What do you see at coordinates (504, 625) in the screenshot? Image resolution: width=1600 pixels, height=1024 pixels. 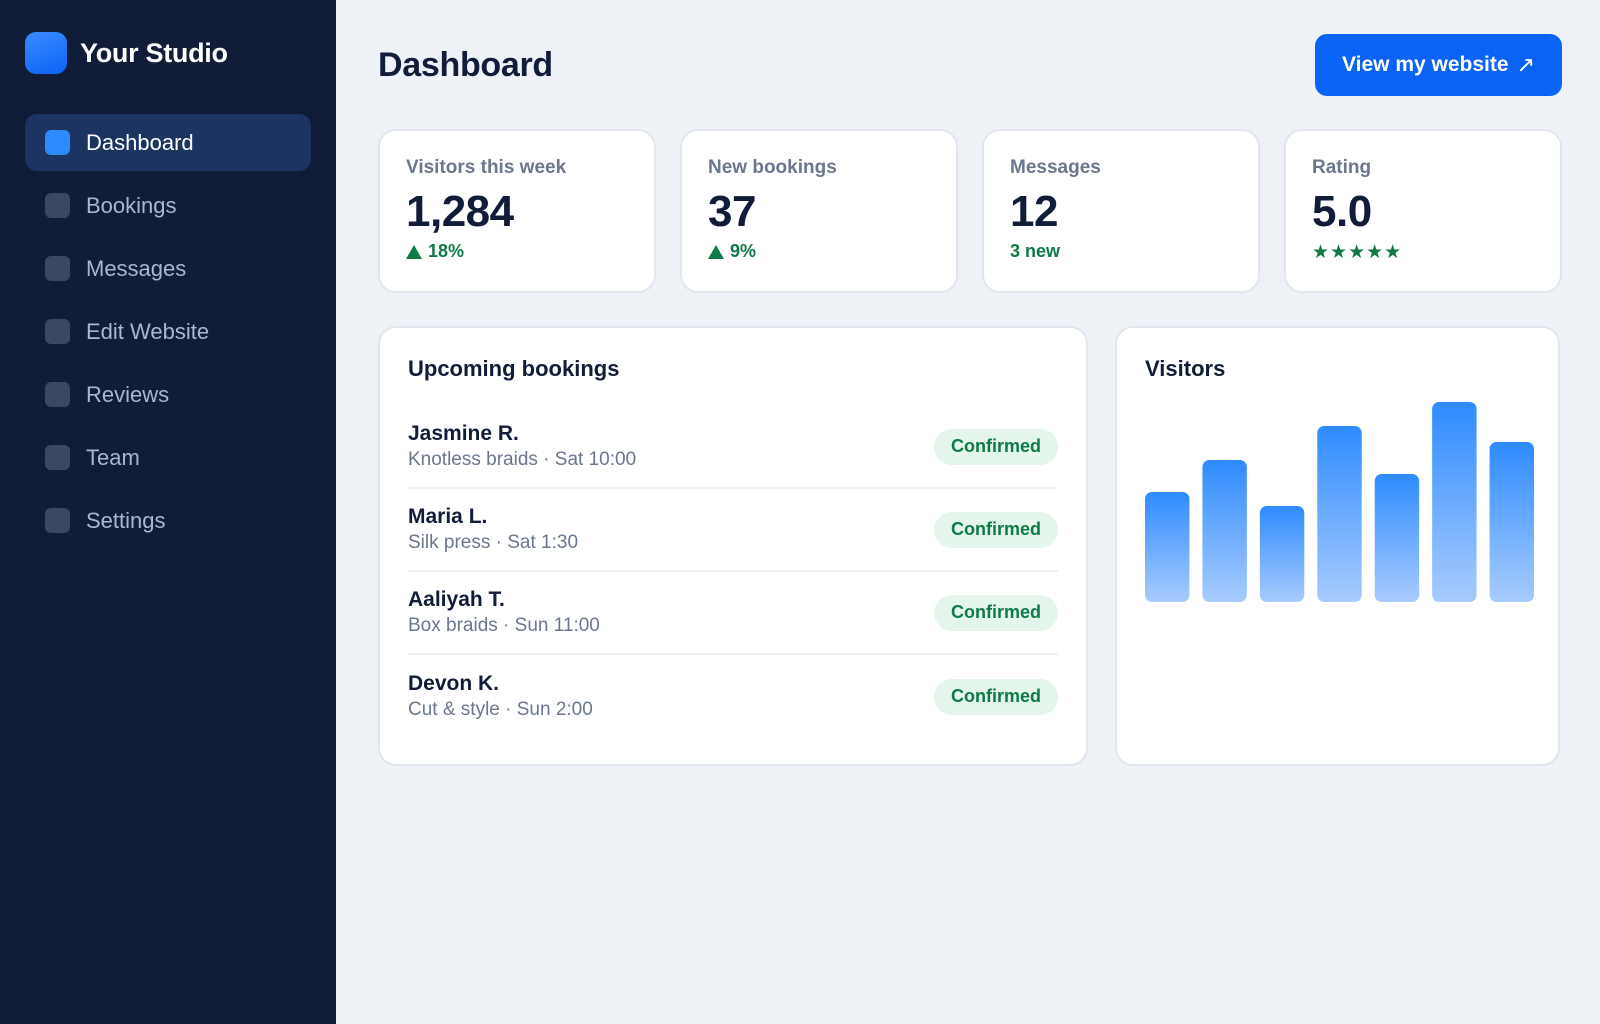 I see `booking-detail: Box braids · Sun 11:00` at bounding box center [504, 625].